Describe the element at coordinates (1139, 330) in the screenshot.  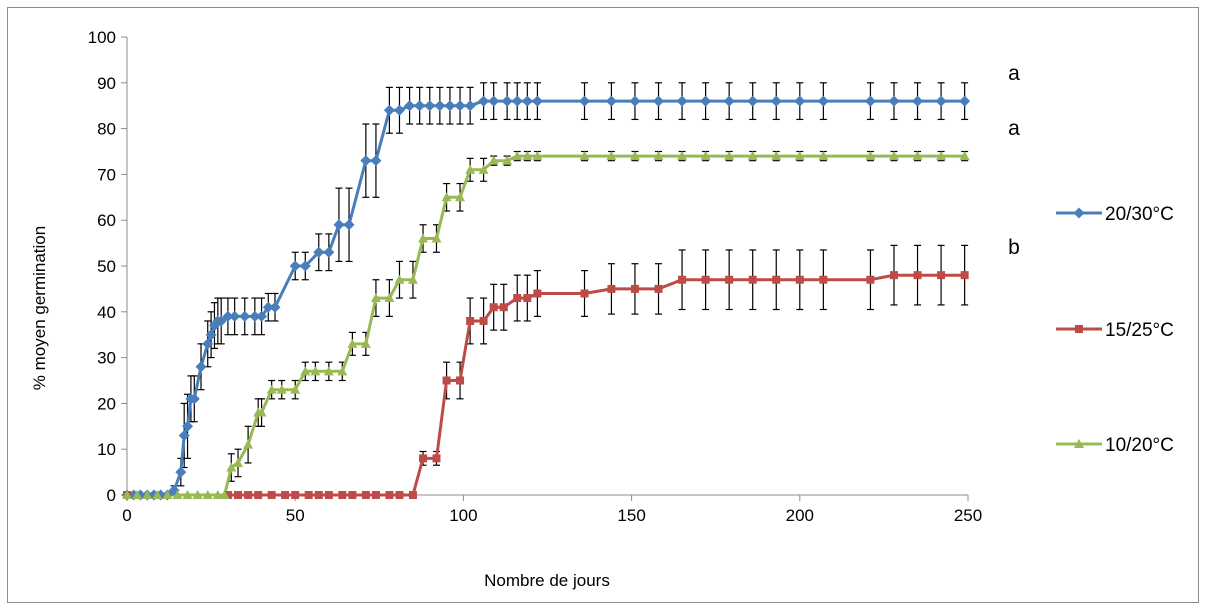
I see `legend-label-15-25: 15/25°C` at that location.